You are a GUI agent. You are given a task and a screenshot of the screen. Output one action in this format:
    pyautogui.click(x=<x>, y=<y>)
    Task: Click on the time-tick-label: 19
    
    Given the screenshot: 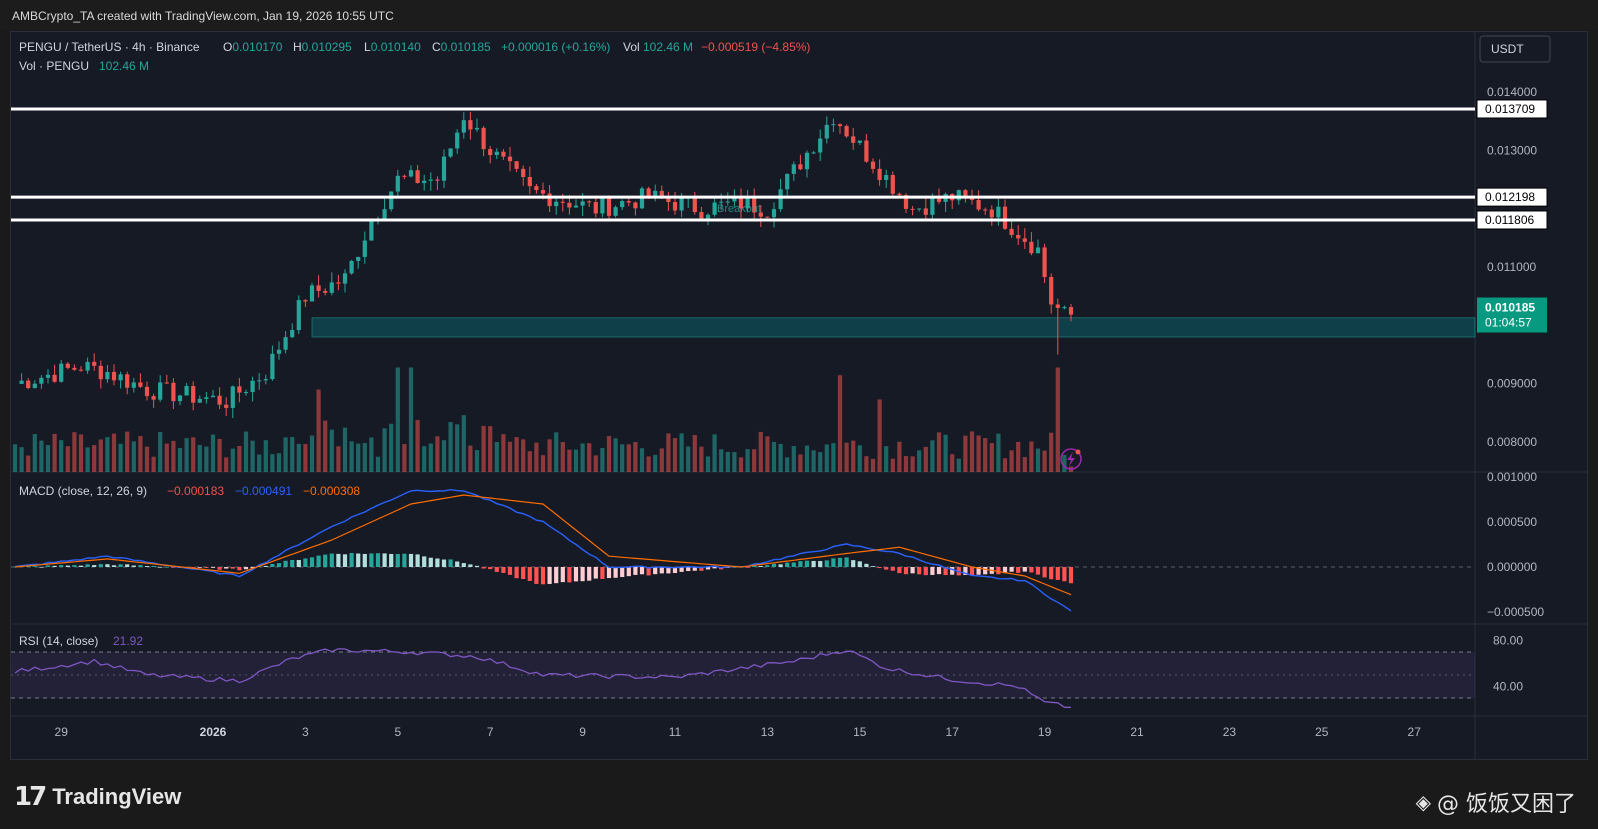 What is the action you would take?
    pyautogui.click(x=1045, y=732)
    